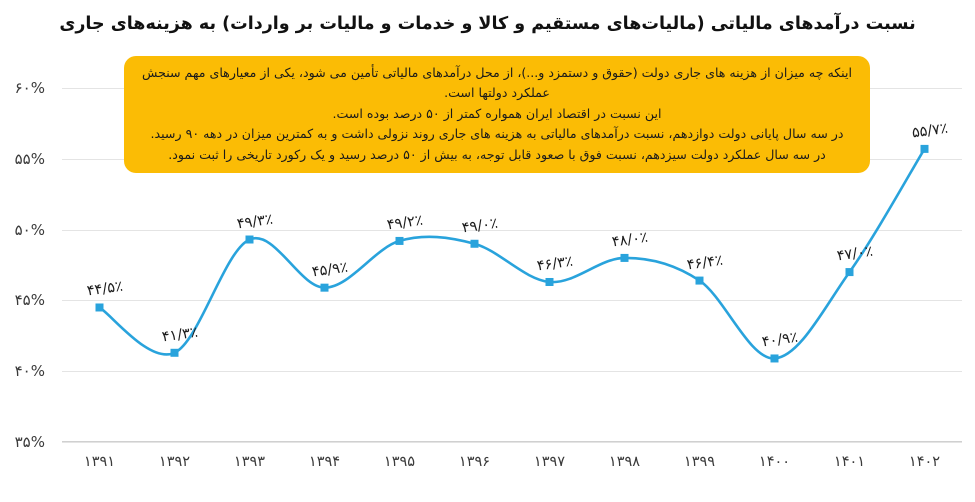  What do you see at coordinates (474, 462) in the screenshot?
I see `x-axis-tick-label: ۱۳۹۶` at bounding box center [474, 462].